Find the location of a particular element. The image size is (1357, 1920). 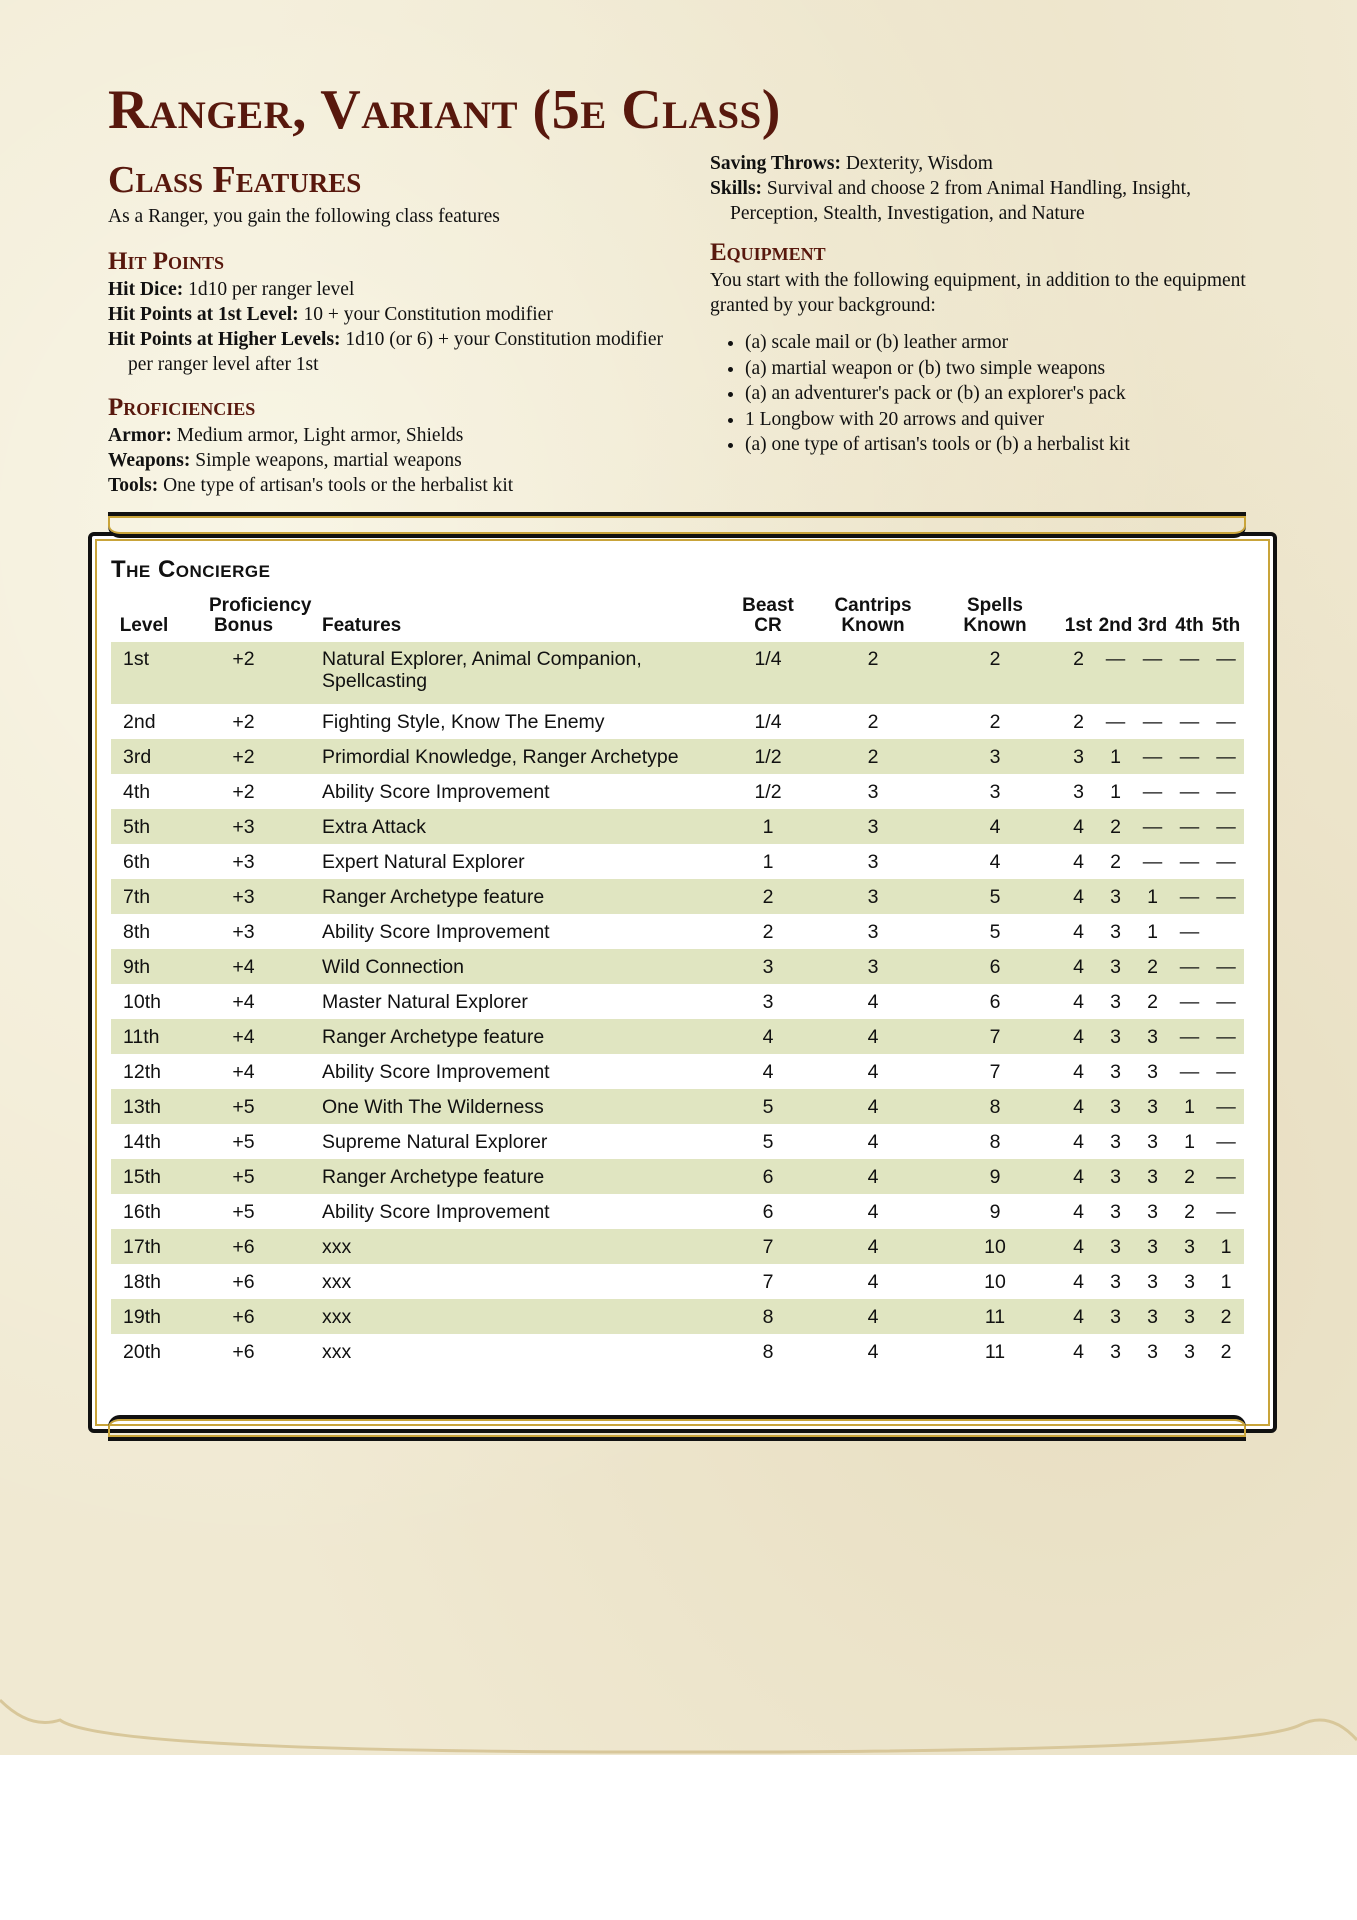

table-title: The Concierge is located at coordinates (191, 569).